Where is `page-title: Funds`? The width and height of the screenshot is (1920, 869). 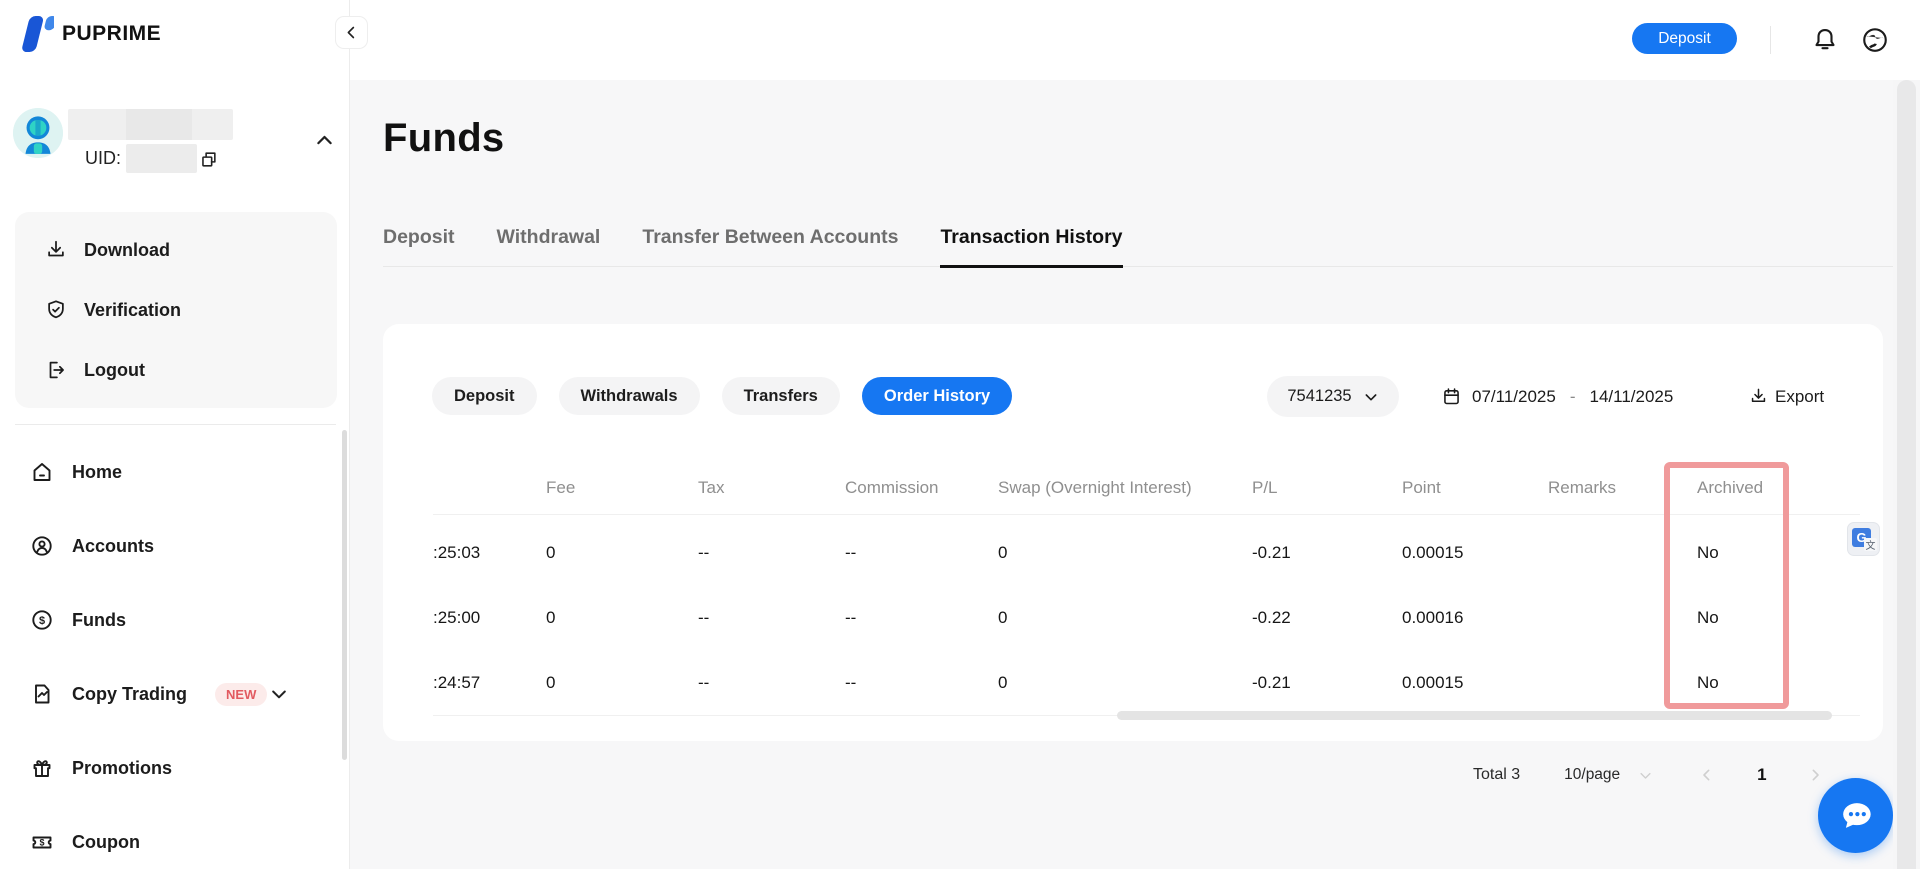
page-title: Funds is located at coordinates (444, 138).